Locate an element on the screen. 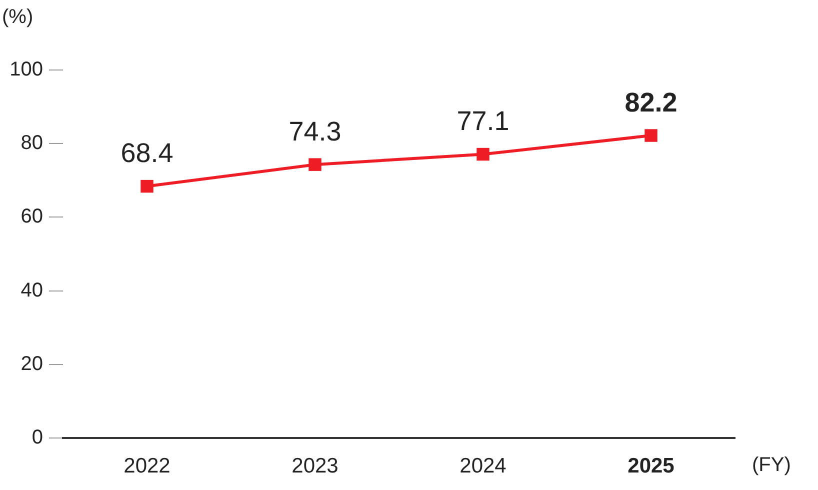 This screenshot has height=490, width=818. x-axis-title: (FY) is located at coordinates (771, 465).